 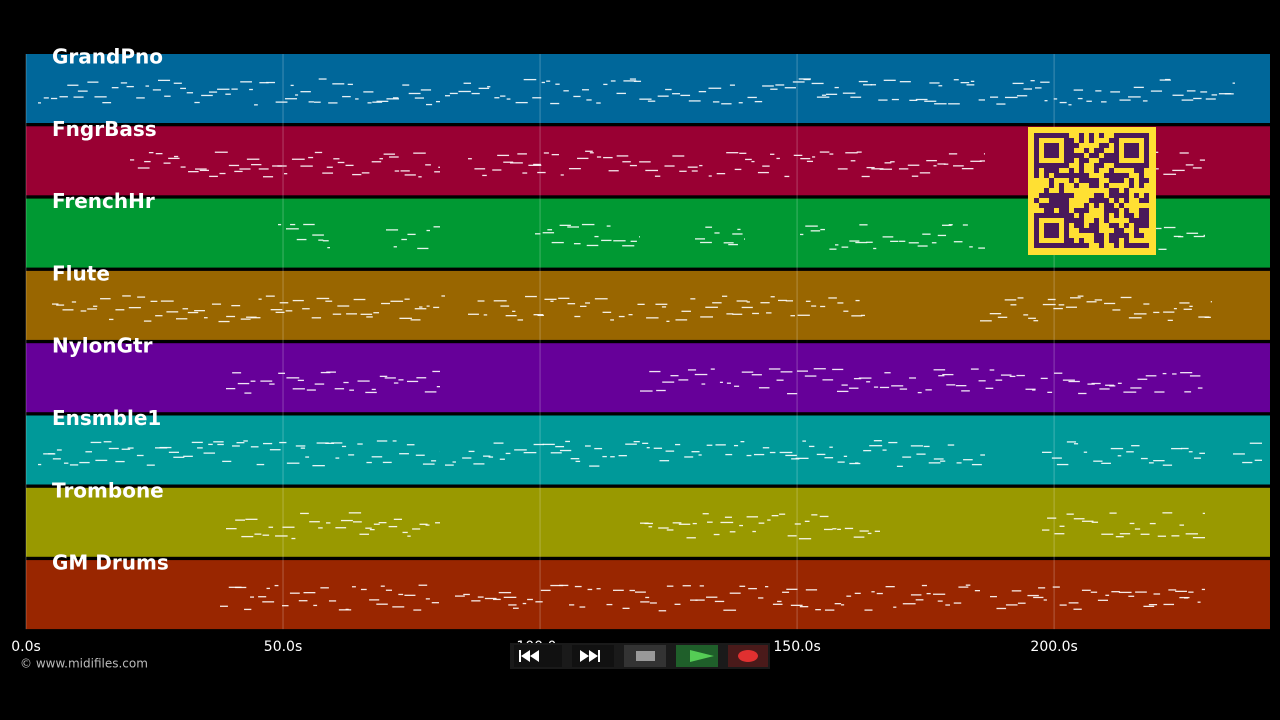 I want to click on stop-button, so click(x=645, y=656).